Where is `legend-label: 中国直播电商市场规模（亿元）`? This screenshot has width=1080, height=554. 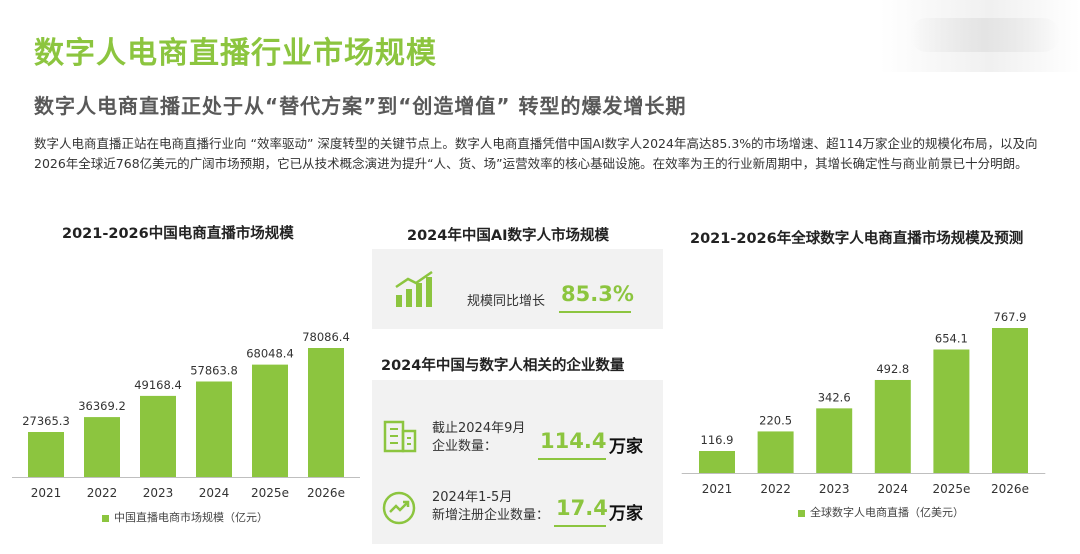 legend-label: 中国直播电商市场规模（亿元） is located at coordinates (191, 517).